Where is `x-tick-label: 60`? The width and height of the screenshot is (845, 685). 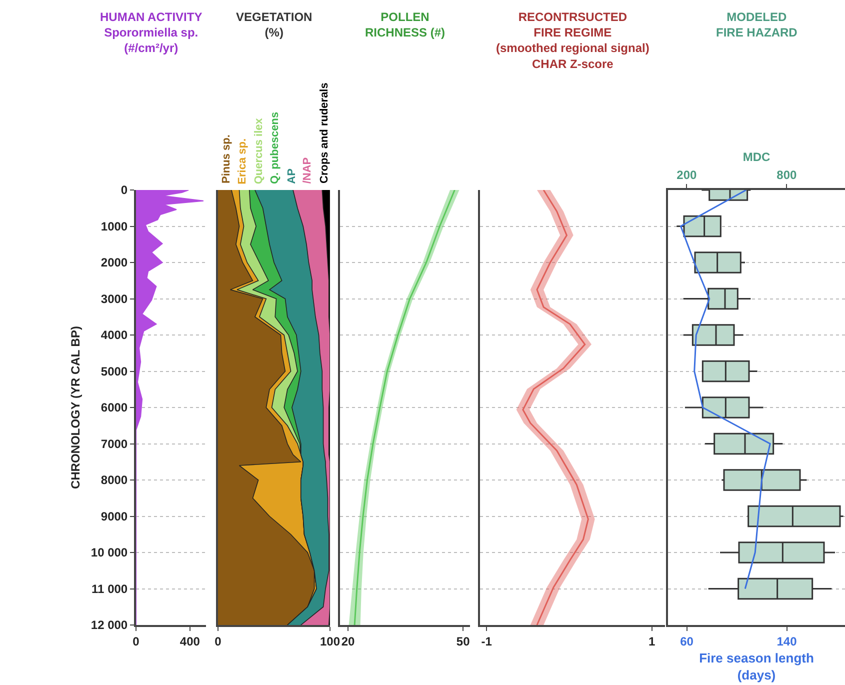
x-tick-label: 60 is located at coordinates (687, 641).